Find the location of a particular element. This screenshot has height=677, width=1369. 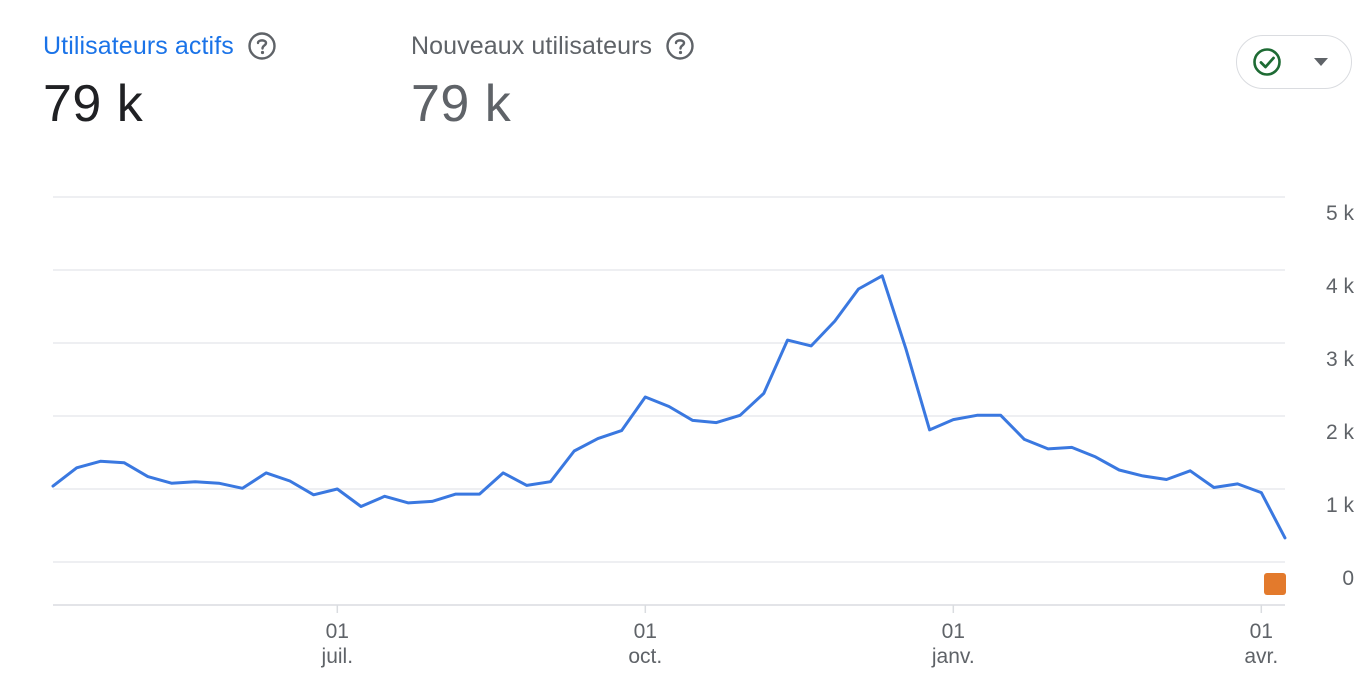

y-tick-label: 1 k is located at coordinates (1340, 505).